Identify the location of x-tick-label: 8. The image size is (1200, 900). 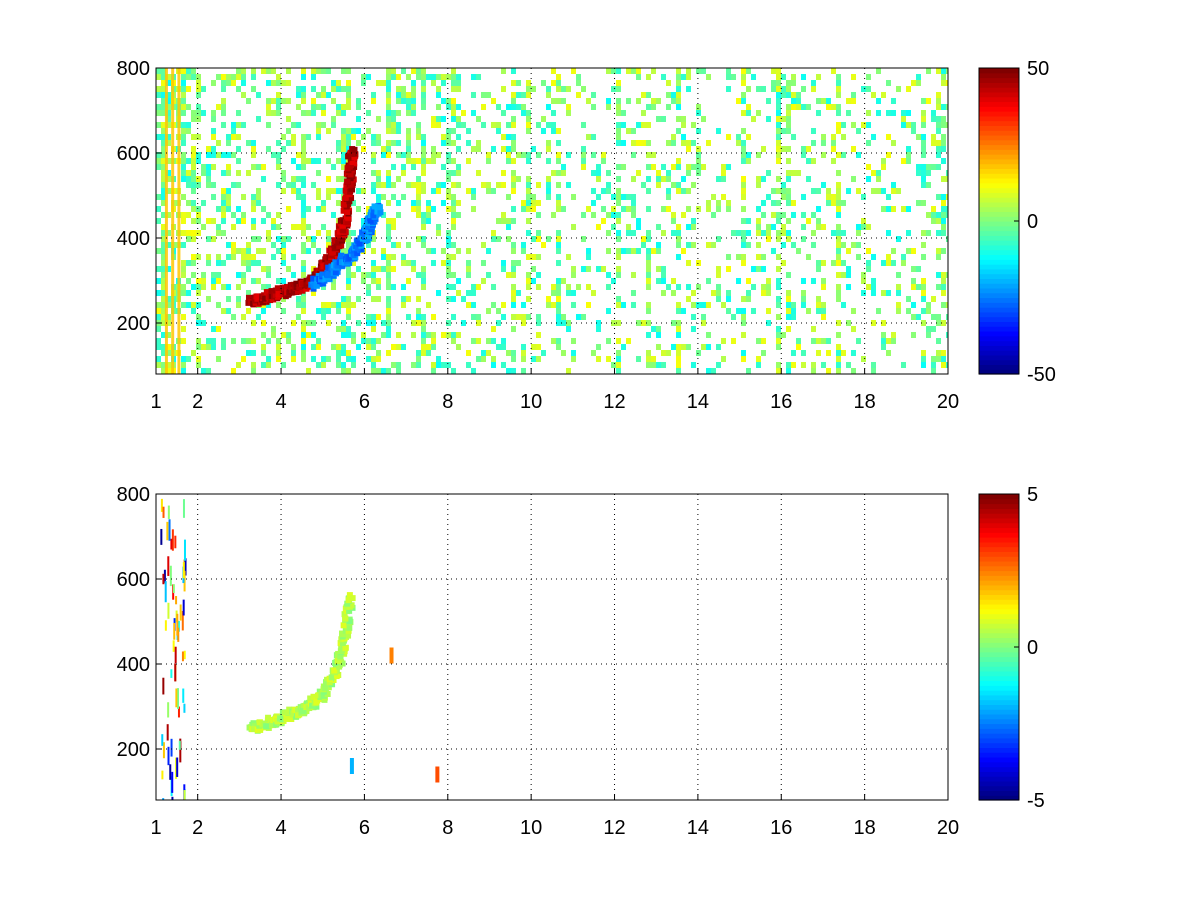
(447, 828).